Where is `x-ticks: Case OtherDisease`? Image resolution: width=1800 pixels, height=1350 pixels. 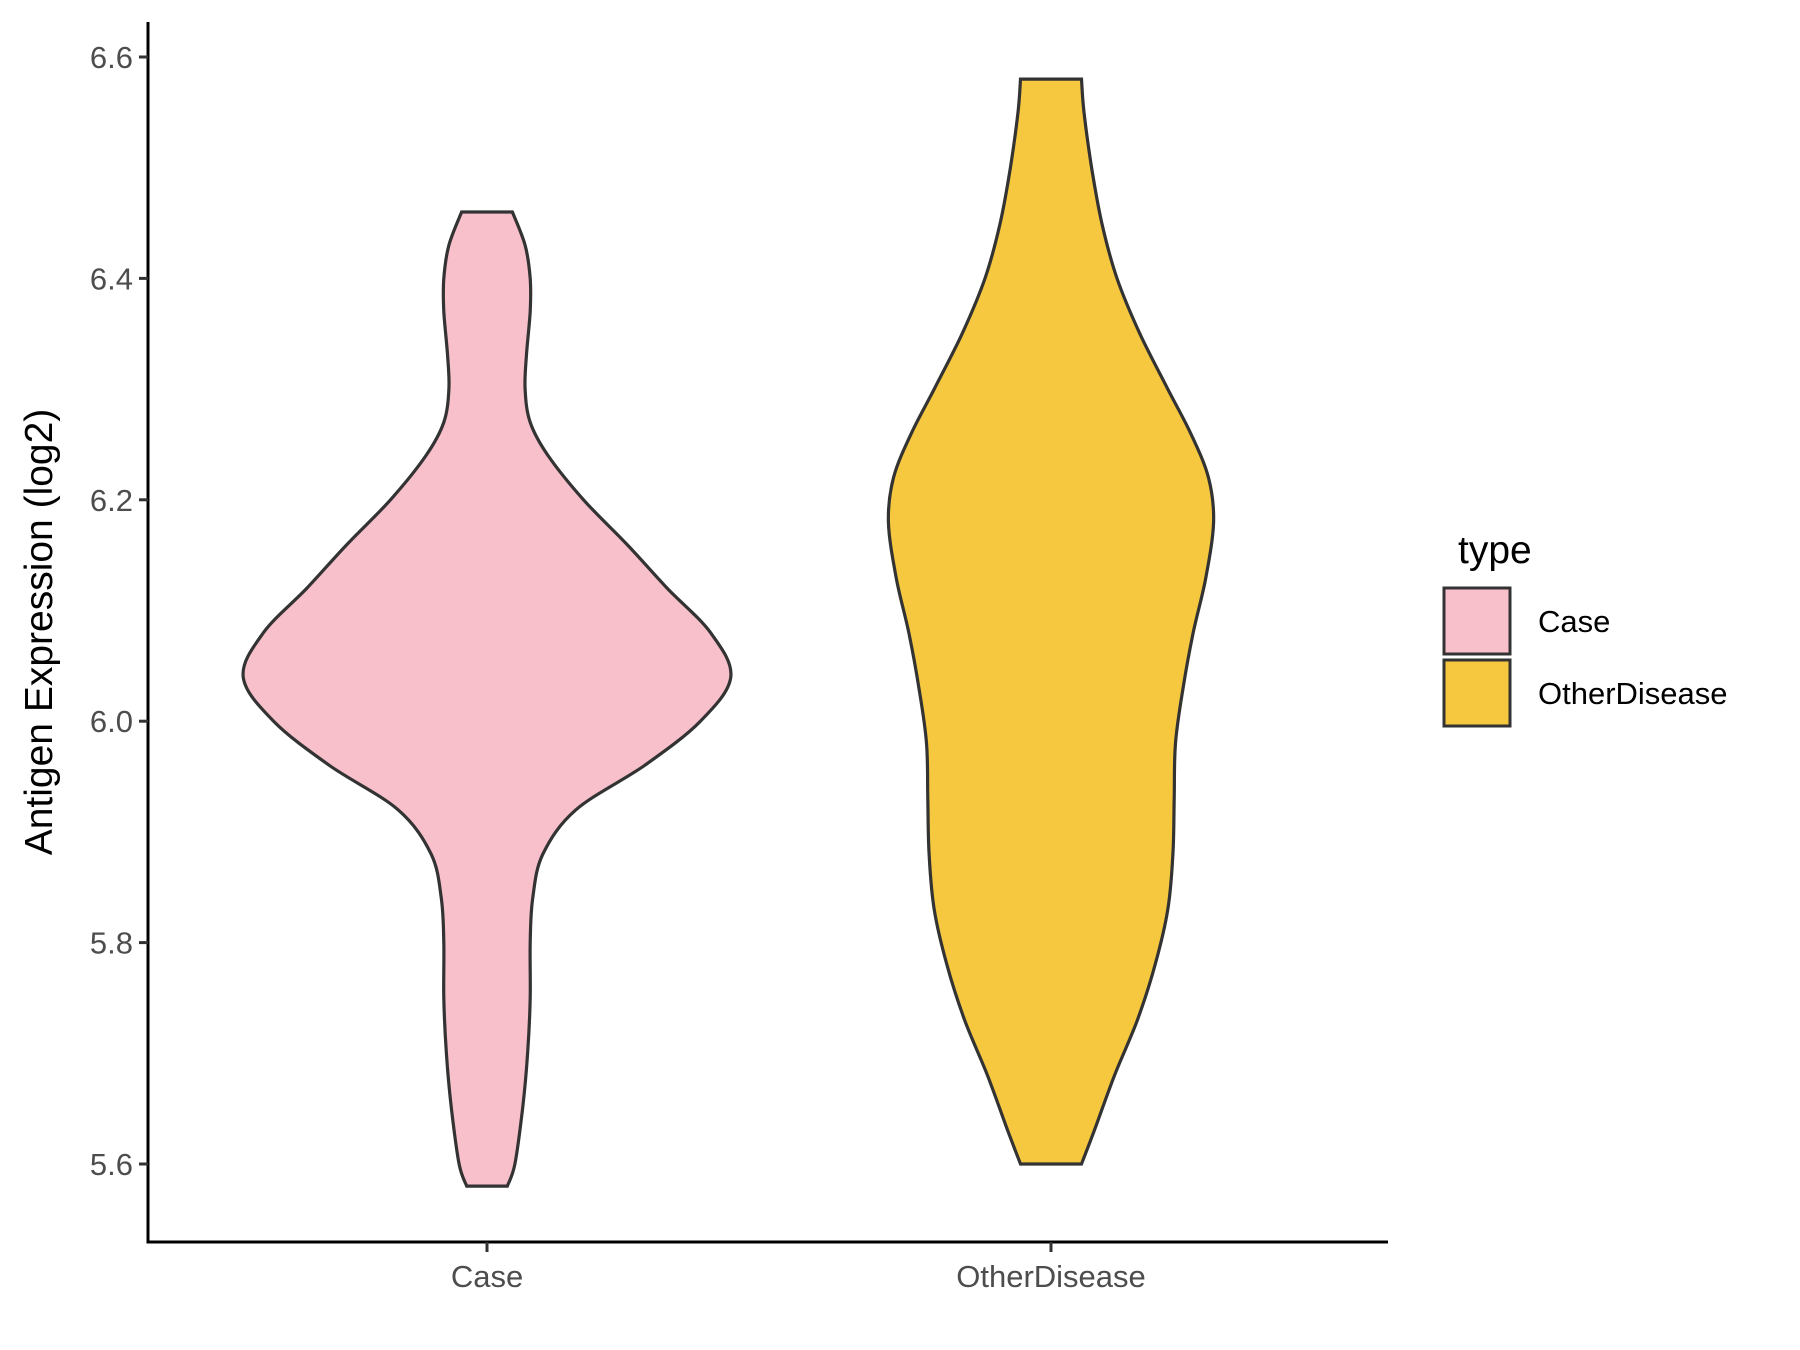 x-ticks: Case OtherDisease is located at coordinates (798, 1268).